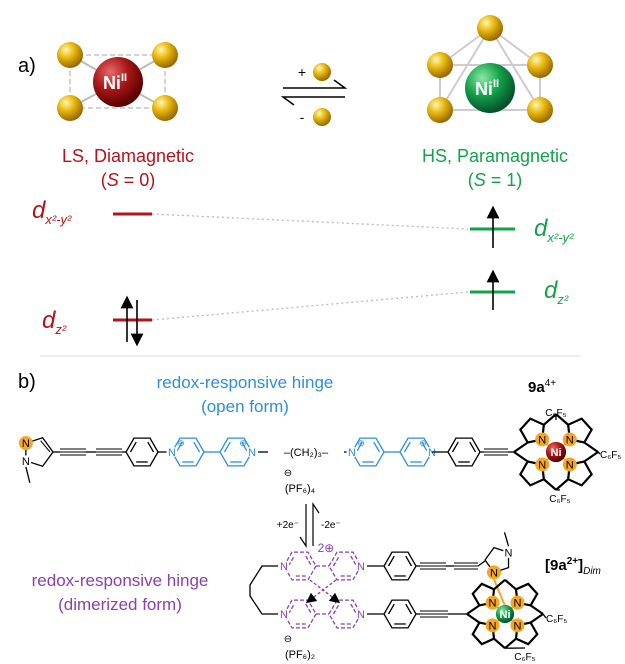 This screenshot has height=664, width=625. Describe the element at coordinates (560, 237) in the screenshot. I see `orbital-label-part: x²-y²` at that location.